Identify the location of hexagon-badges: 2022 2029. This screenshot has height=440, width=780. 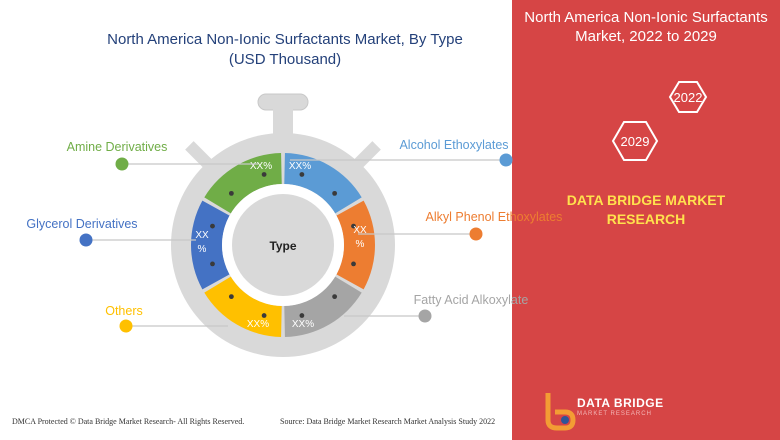
(659, 121).